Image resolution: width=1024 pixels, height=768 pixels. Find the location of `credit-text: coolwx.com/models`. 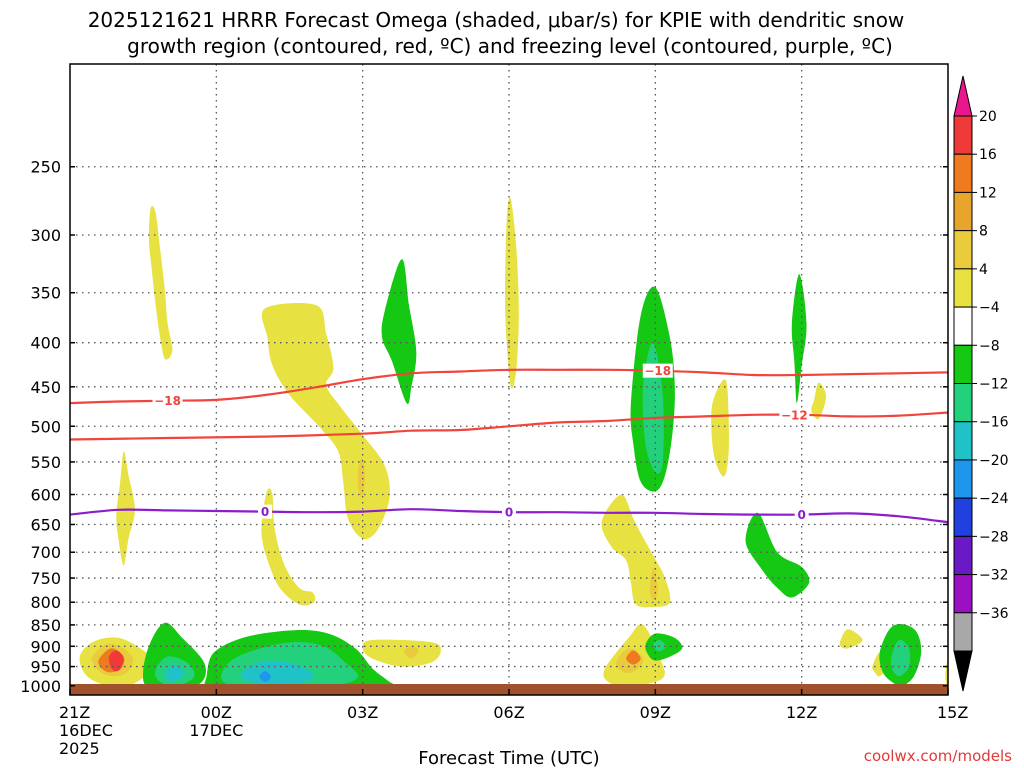

credit-text: coolwx.com/models is located at coordinates (938, 756).